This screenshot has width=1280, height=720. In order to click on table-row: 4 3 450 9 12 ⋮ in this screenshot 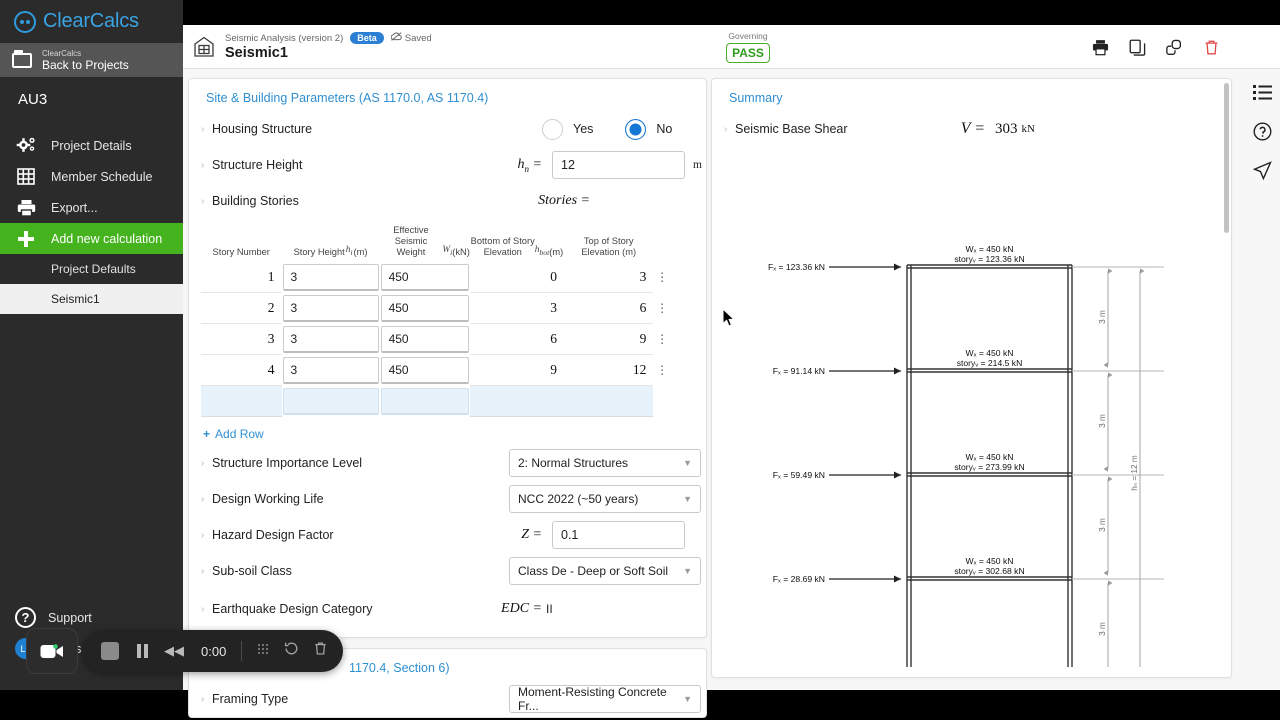, I will do `click(436, 370)`.